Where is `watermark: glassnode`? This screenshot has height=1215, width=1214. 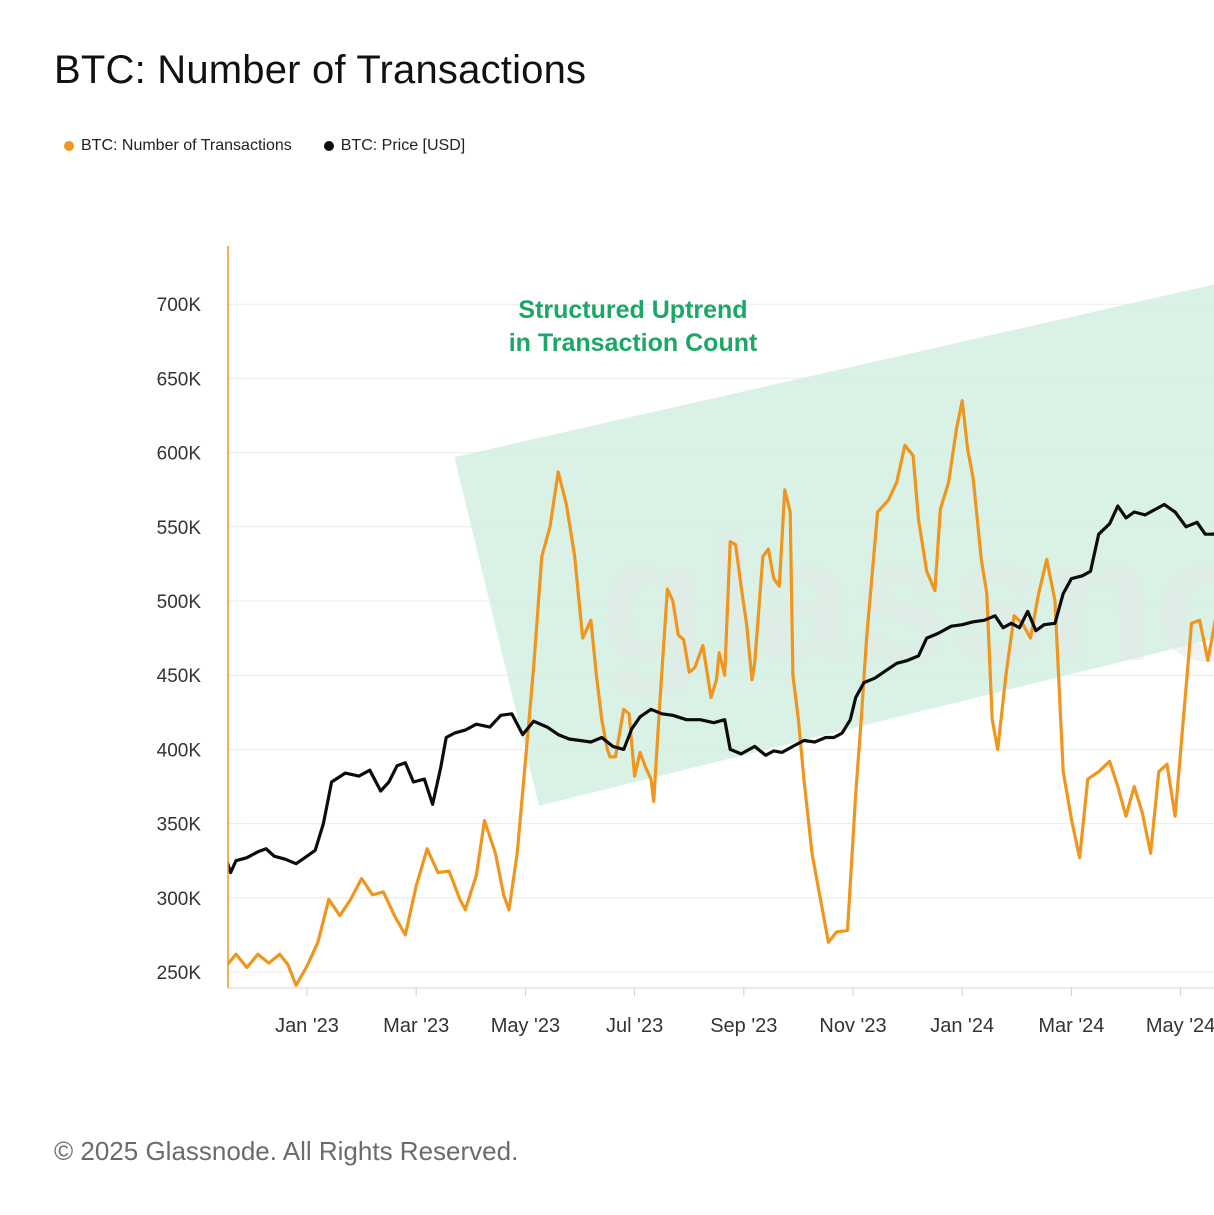
watermark: glassnode is located at coordinates (907, 600).